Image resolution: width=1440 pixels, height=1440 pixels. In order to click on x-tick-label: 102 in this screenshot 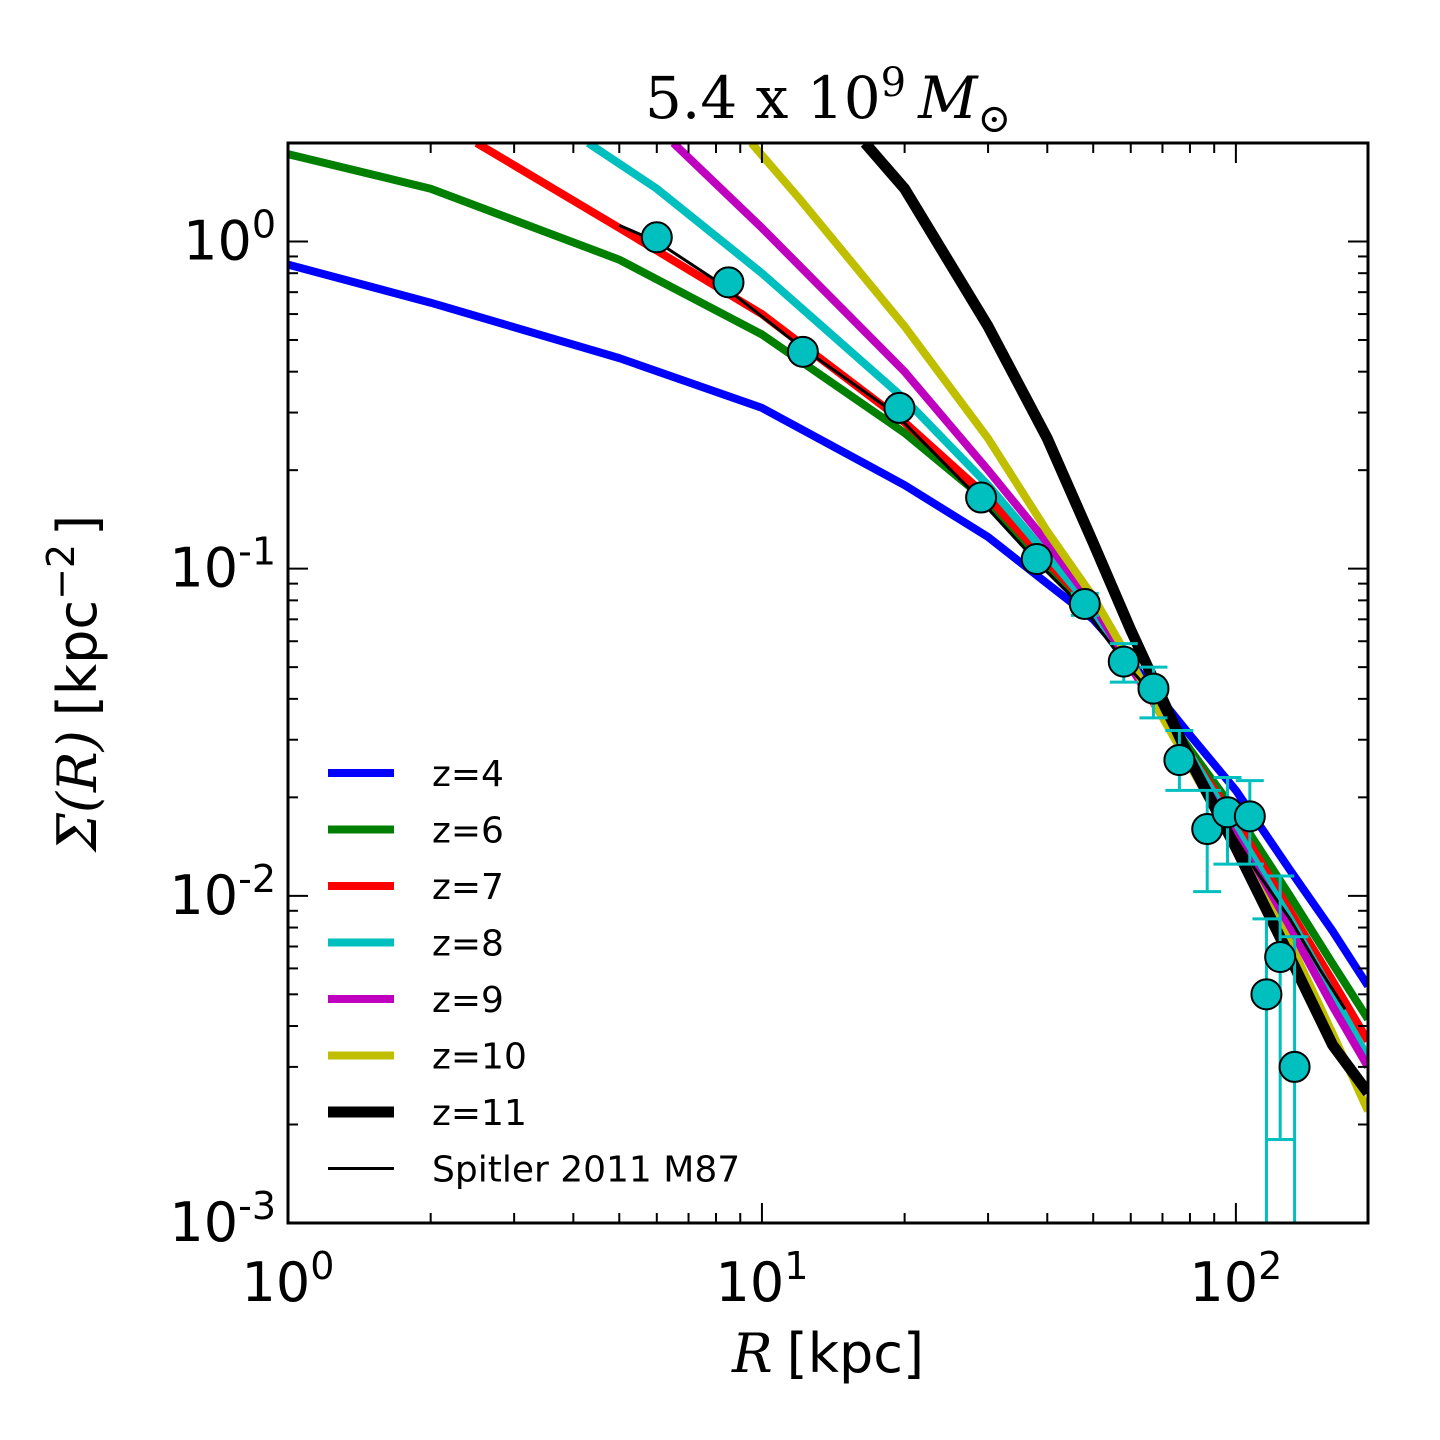, I will do `click(1235, 1279)`.